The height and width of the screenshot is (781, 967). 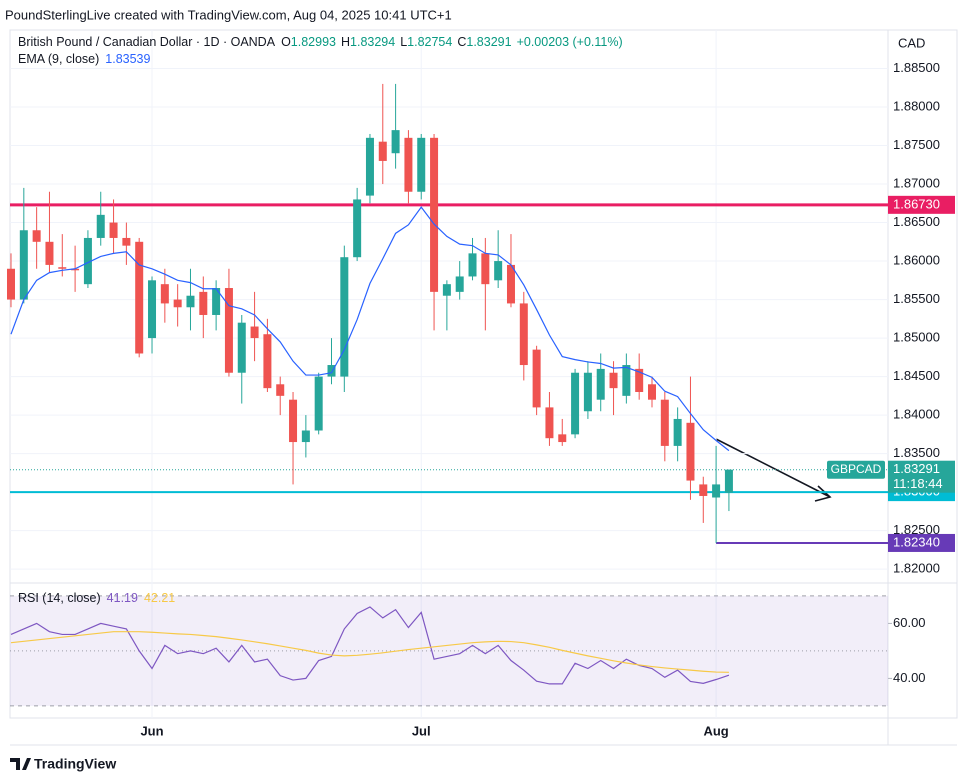 What do you see at coordinates (916, 568) in the screenshot?
I see `y-tick-label: 1.82000` at bounding box center [916, 568].